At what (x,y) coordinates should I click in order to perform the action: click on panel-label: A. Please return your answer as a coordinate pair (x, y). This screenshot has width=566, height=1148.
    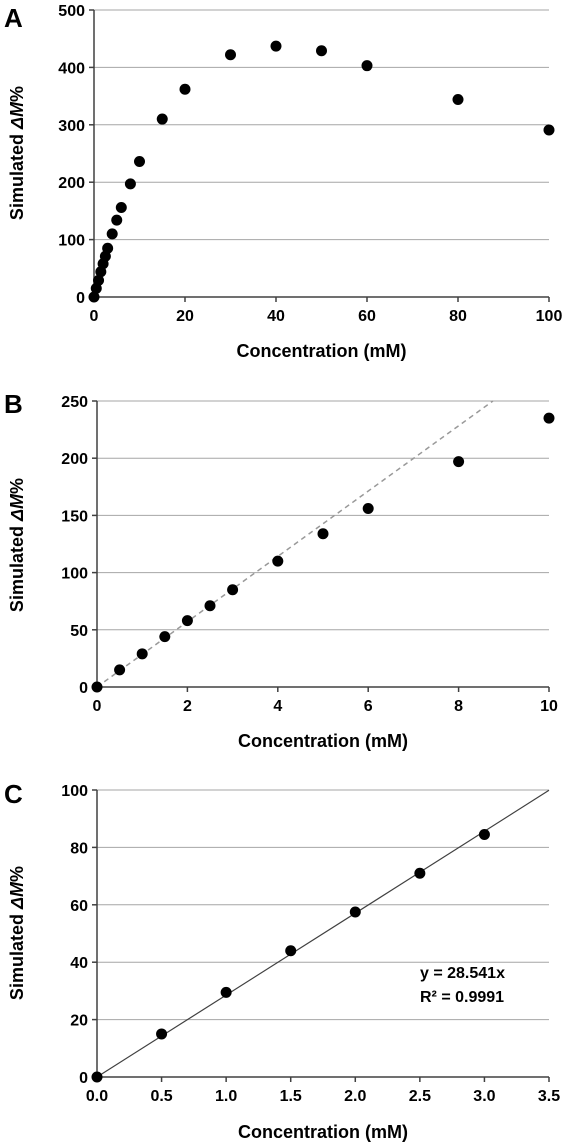
    Looking at the image, I should click on (13, 18).